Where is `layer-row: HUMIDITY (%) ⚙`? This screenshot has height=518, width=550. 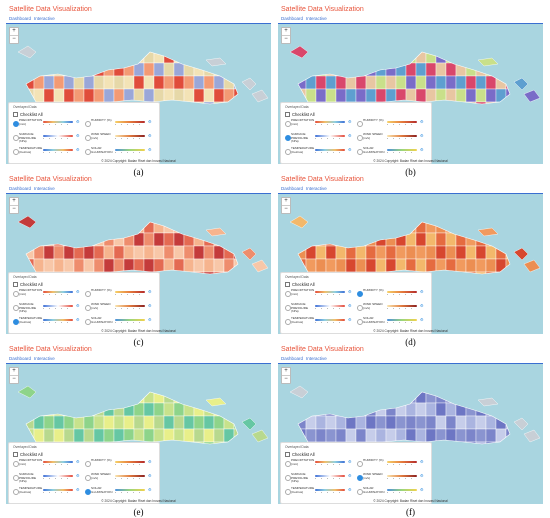
layer-row: HUMIDITY (%) ⚙ is located at coordinates (392, 295).